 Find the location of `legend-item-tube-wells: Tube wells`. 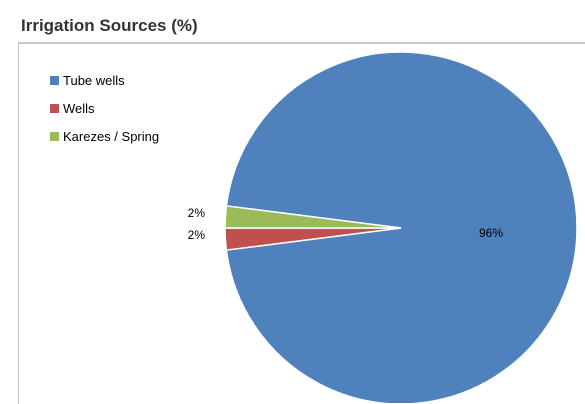

legend-item-tube-wells: Tube wells is located at coordinates (104, 80).